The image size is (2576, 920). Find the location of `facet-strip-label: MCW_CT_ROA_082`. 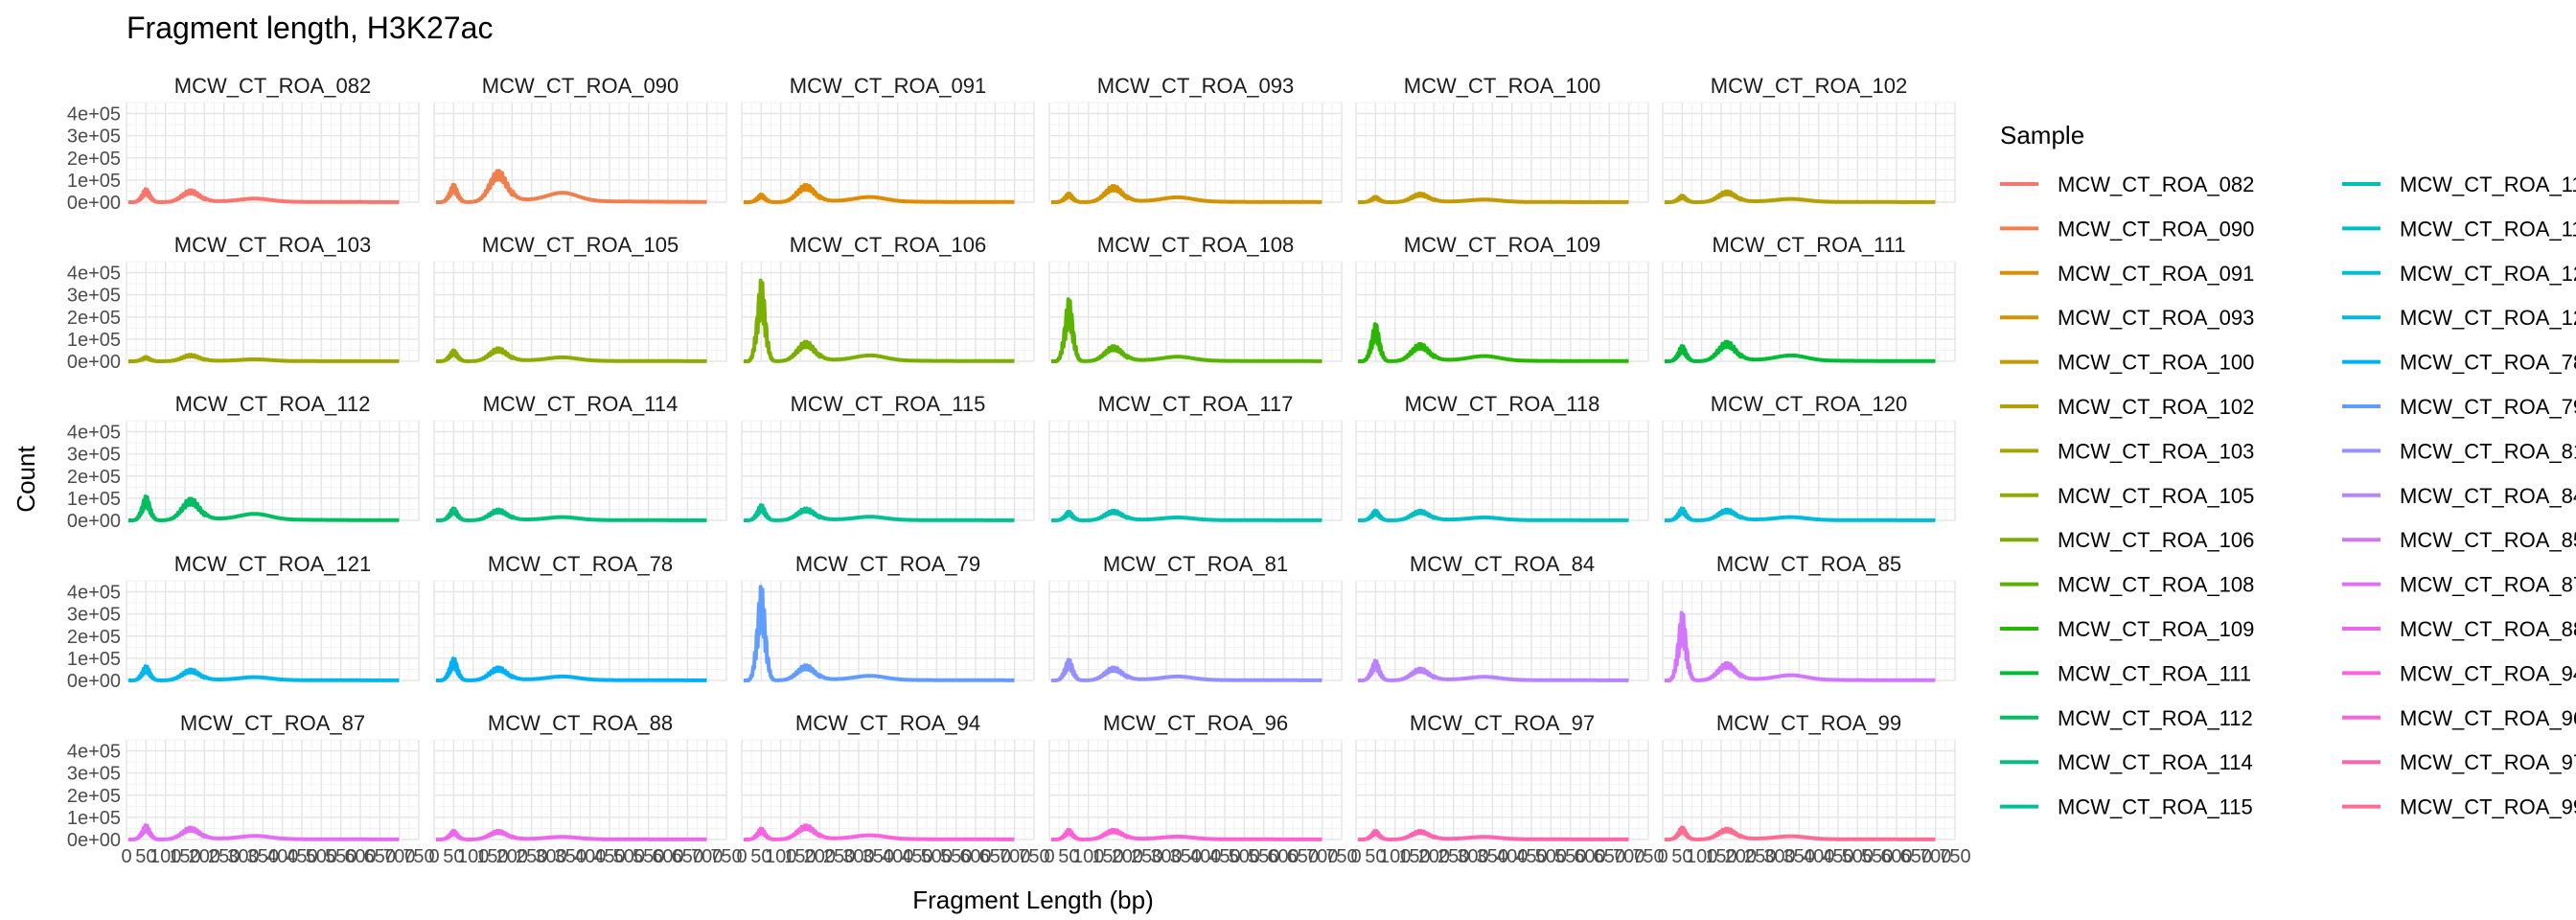

facet-strip-label: MCW_CT_ROA_082 is located at coordinates (272, 86).